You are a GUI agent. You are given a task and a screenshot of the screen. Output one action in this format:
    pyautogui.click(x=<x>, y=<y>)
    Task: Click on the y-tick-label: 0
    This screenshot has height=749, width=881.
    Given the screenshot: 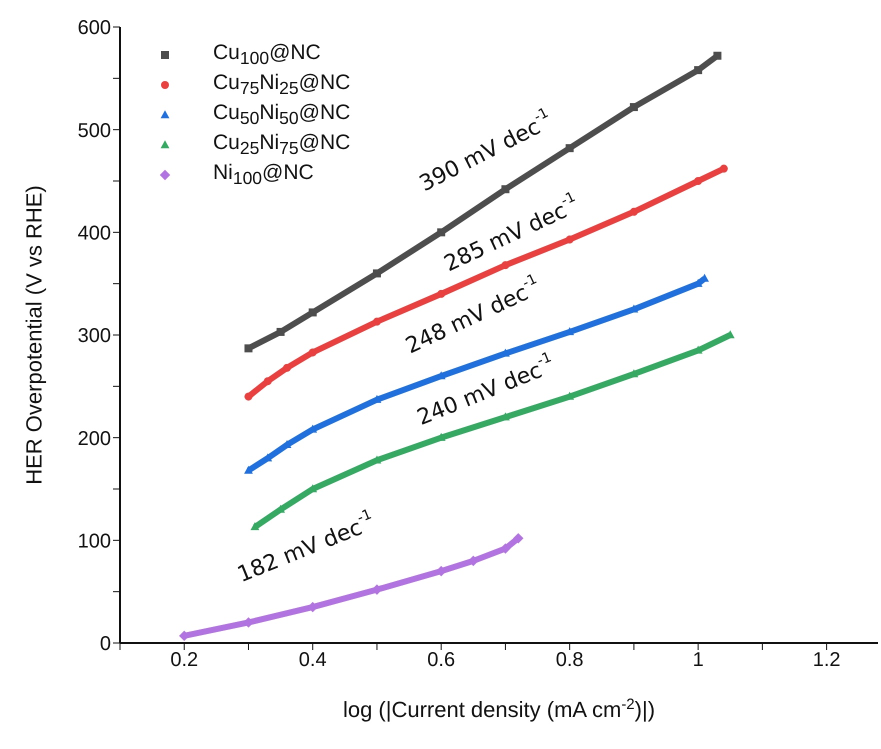 What is the action you would take?
    pyautogui.click(x=105, y=644)
    